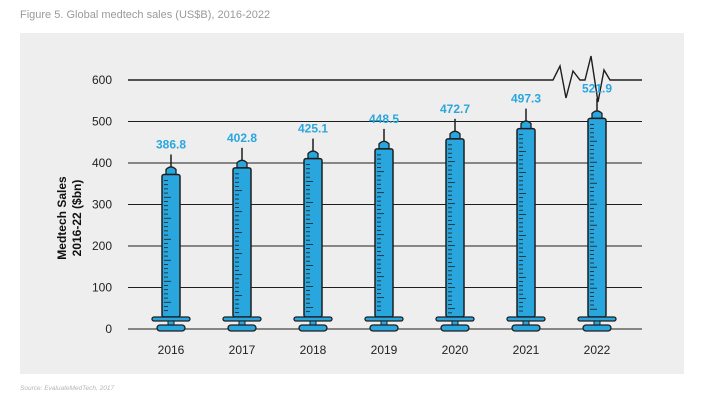  What do you see at coordinates (455, 350) in the screenshot?
I see `x-tick-label: 2020` at bounding box center [455, 350].